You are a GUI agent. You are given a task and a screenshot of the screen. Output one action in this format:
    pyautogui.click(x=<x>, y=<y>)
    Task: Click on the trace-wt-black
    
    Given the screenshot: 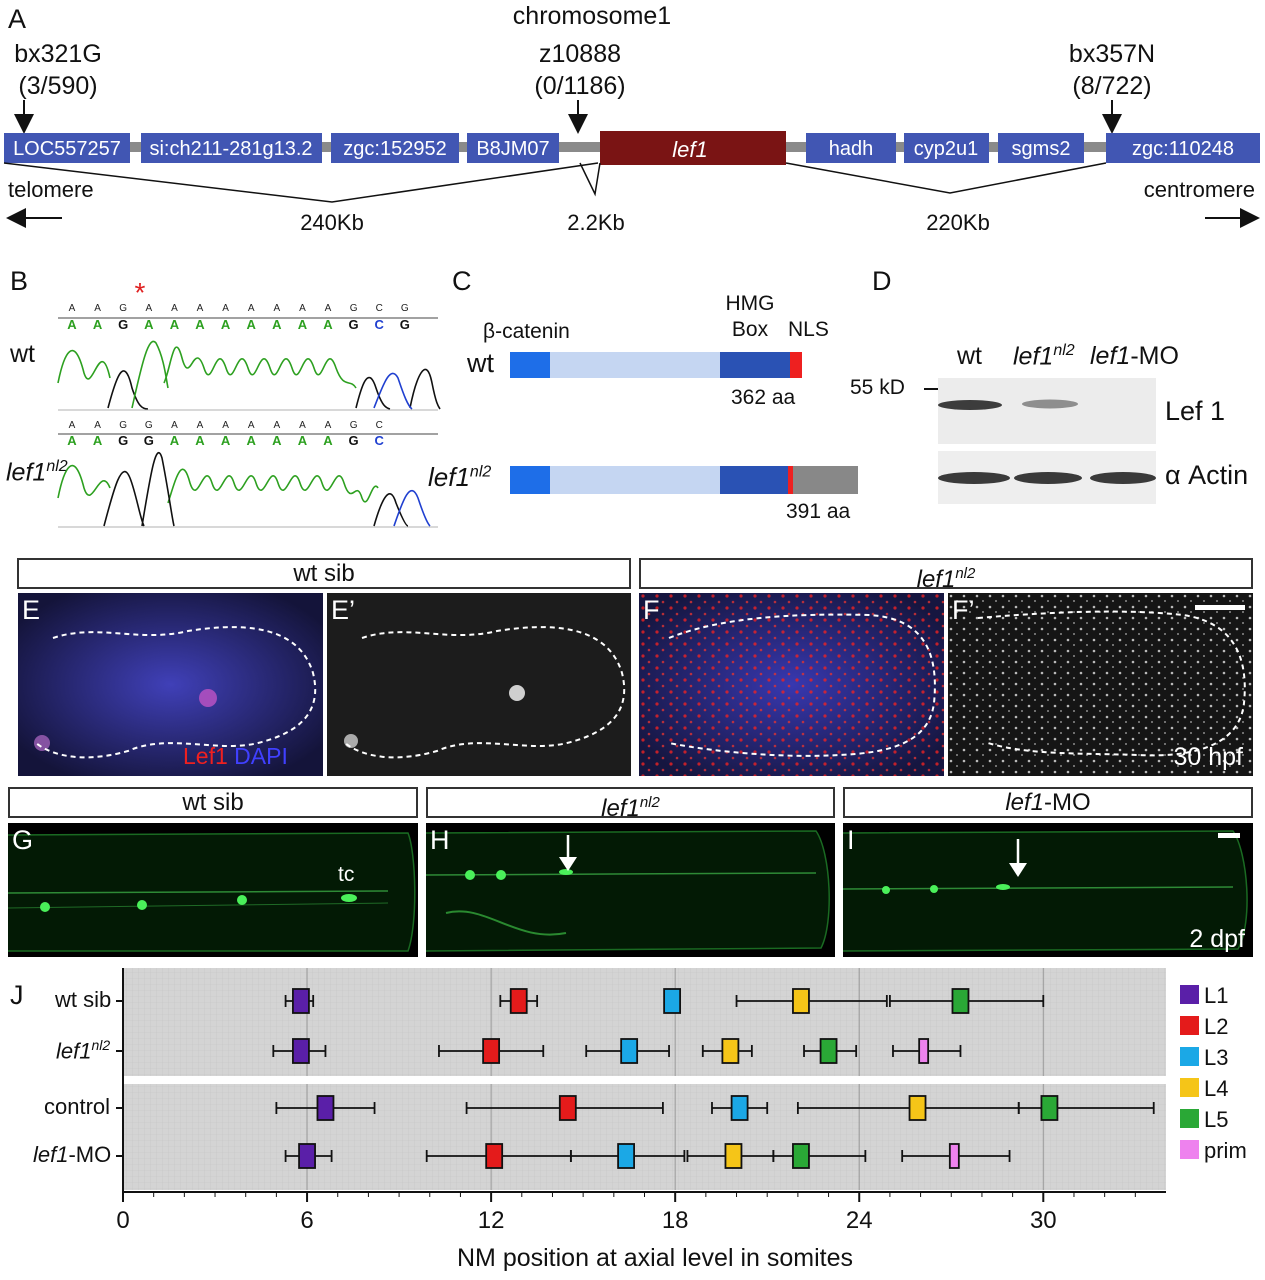 What is the action you would take?
    pyautogui.click(x=274, y=389)
    